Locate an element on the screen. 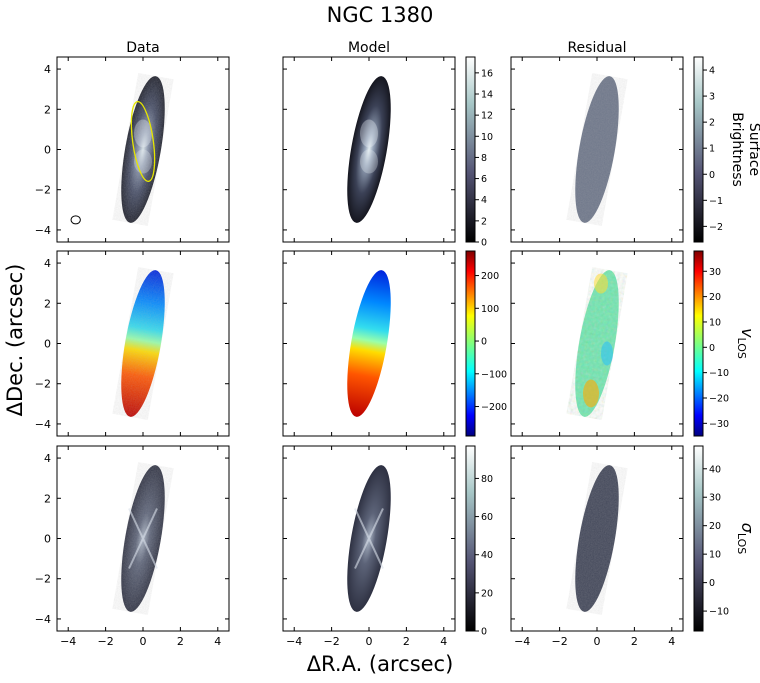 This screenshot has height=683, width=760. colorbar-model-velocity: 200 100 0 −100 −200 is located at coordinates (486, 343).